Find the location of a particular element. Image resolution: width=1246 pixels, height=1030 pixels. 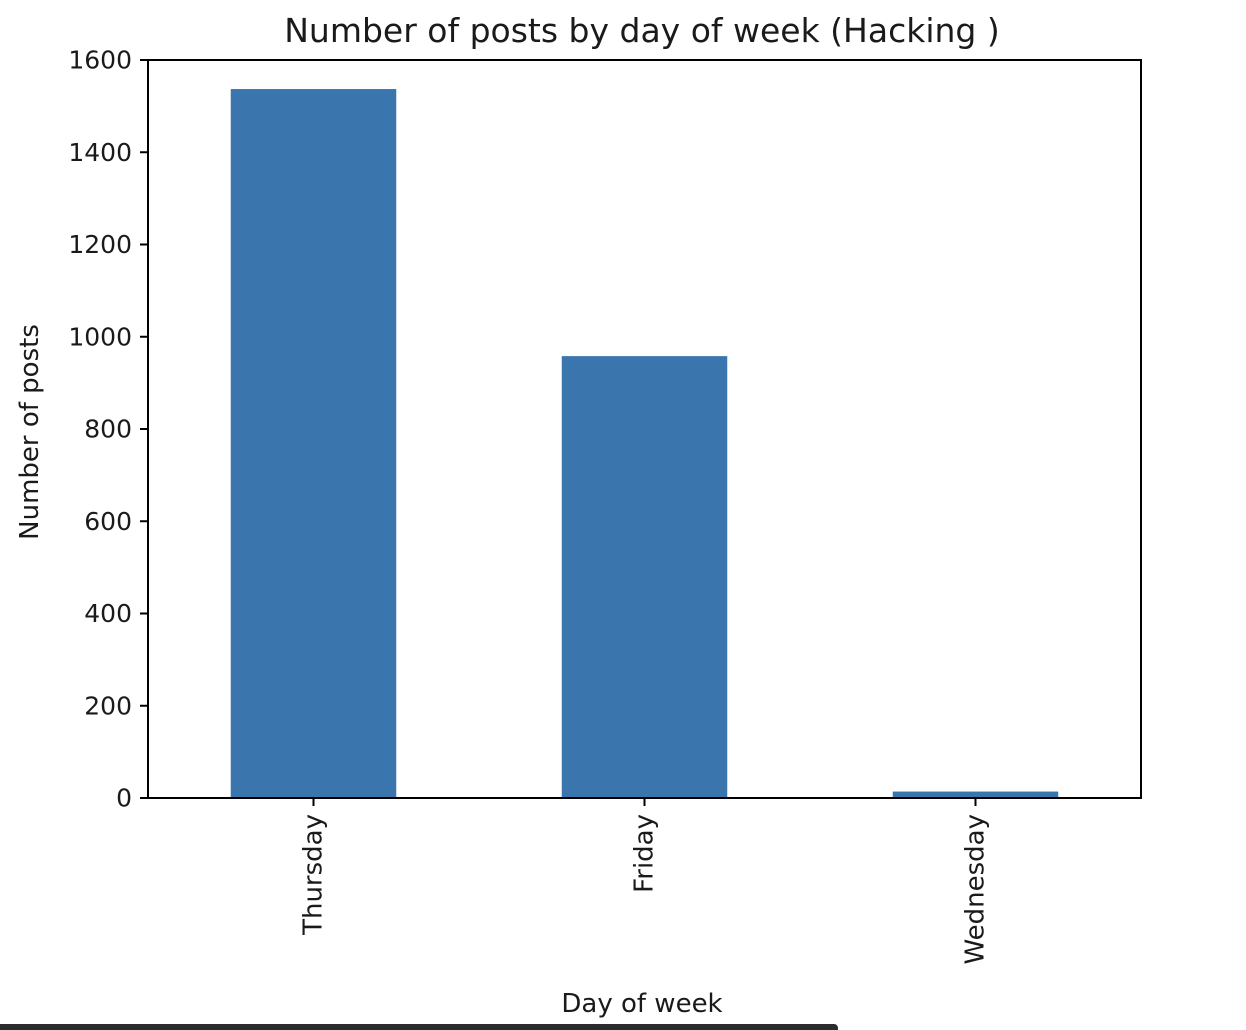

x-tick-label: Thursday is located at coordinates (314, 875).